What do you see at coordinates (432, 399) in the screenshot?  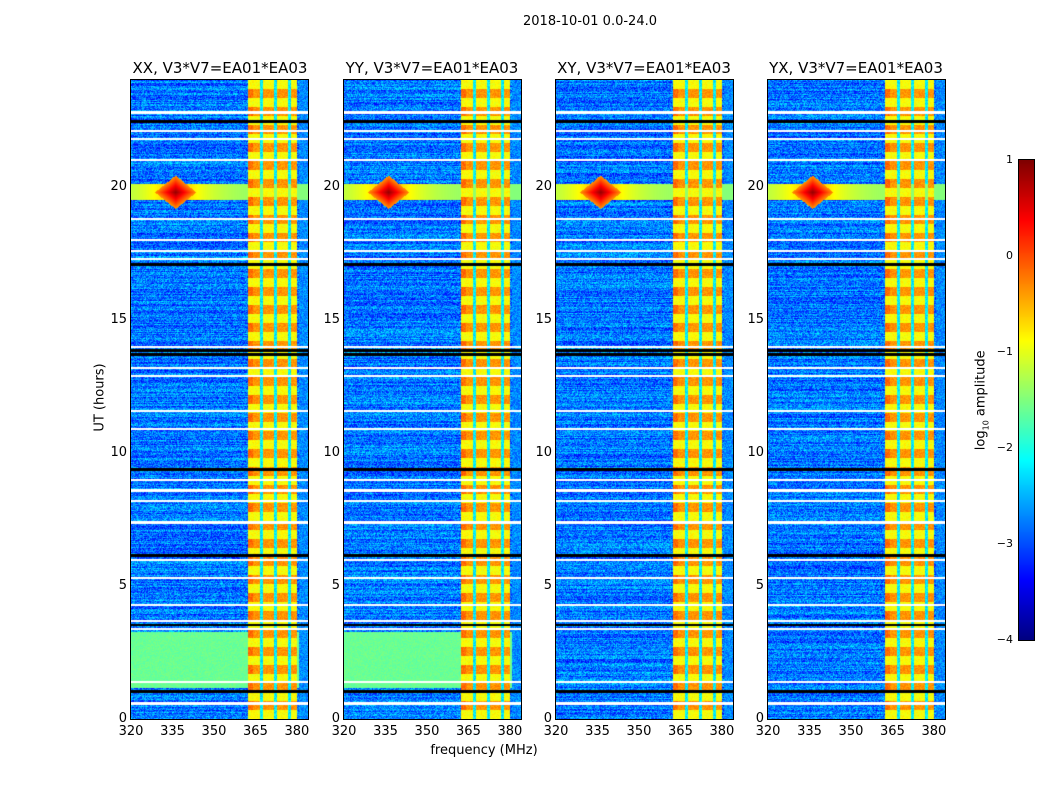 I see `heatmap-yy` at bounding box center [432, 399].